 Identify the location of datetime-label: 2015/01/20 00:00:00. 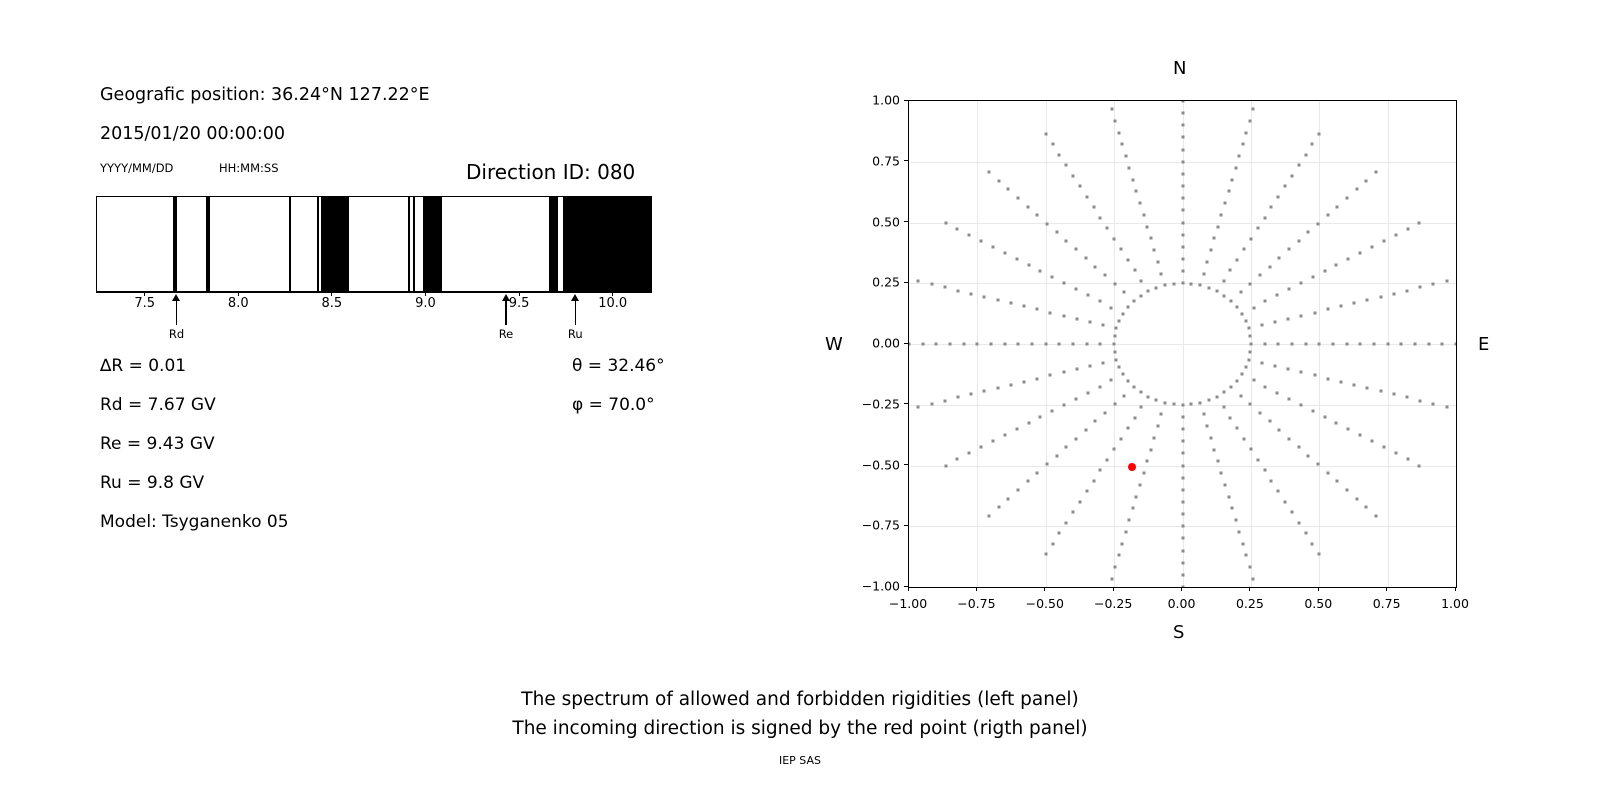
(193, 134).